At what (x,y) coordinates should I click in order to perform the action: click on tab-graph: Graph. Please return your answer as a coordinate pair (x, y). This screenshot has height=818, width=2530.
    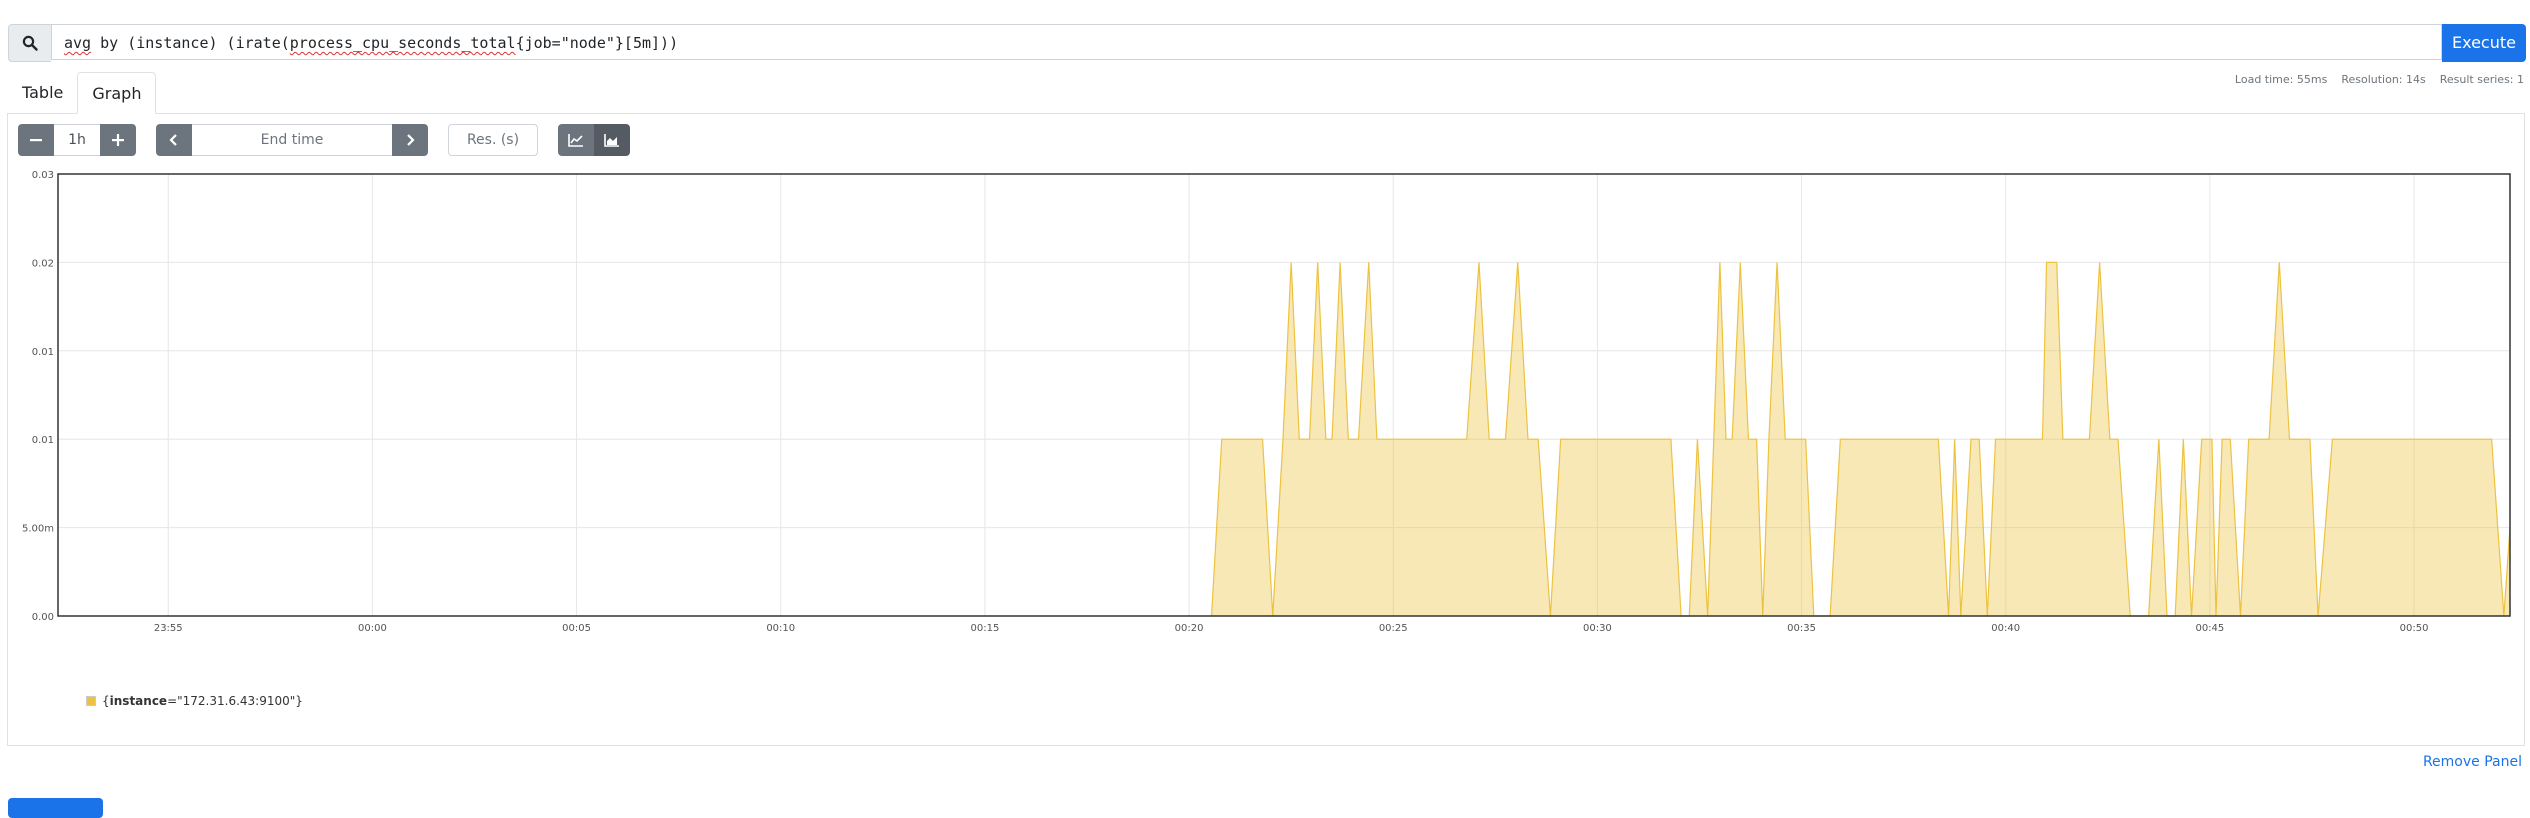
    Looking at the image, I should click on (117, 93).